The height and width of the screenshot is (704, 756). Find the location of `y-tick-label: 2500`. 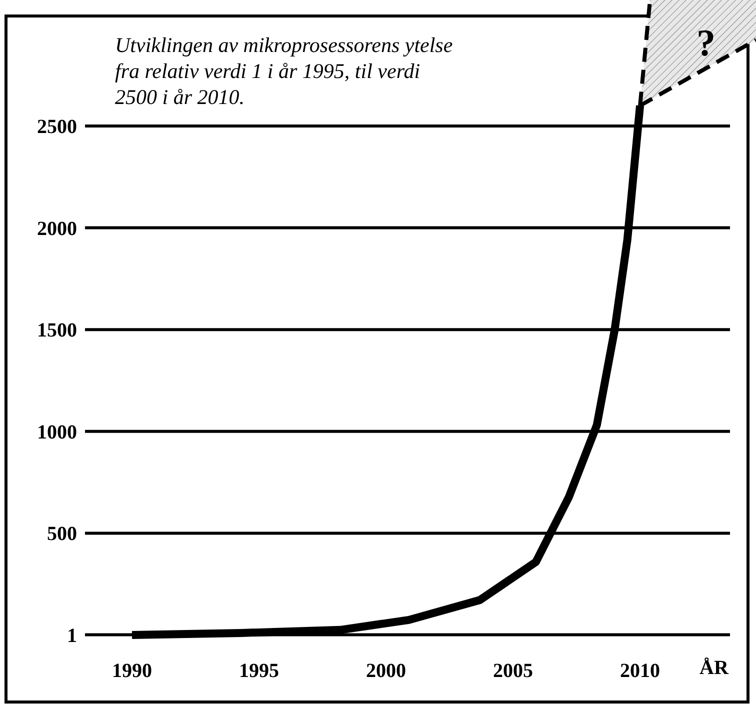

y-tick-label: 2500 is located at coordinates (57, 127).